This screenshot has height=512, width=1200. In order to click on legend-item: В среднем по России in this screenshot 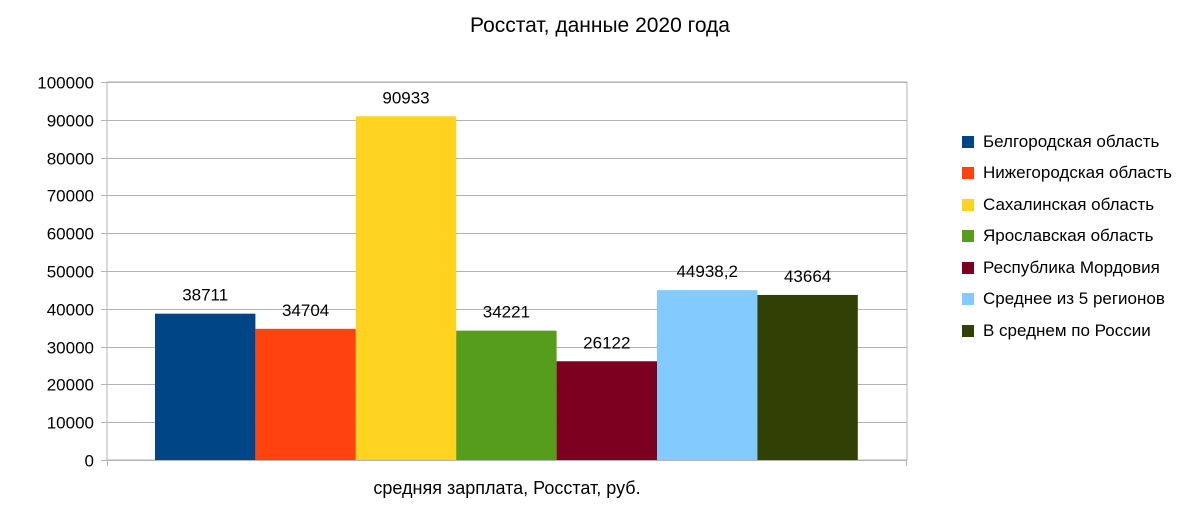, I will do `click(1067, 331)`.